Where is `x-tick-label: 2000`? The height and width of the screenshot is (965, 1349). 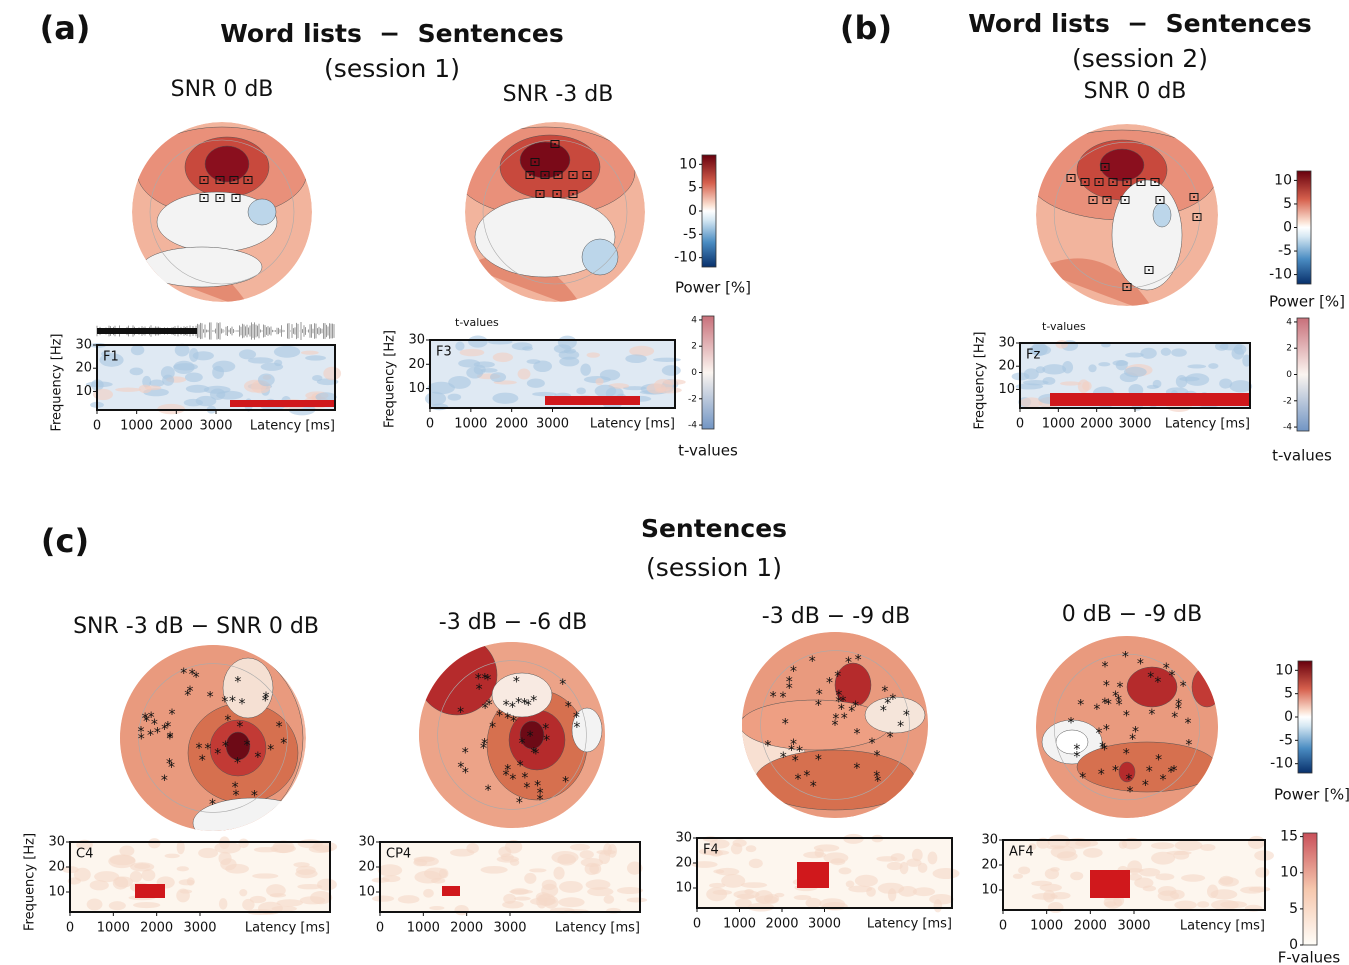 x-tick-label: 2000 is located at coordinates (1096, 424).